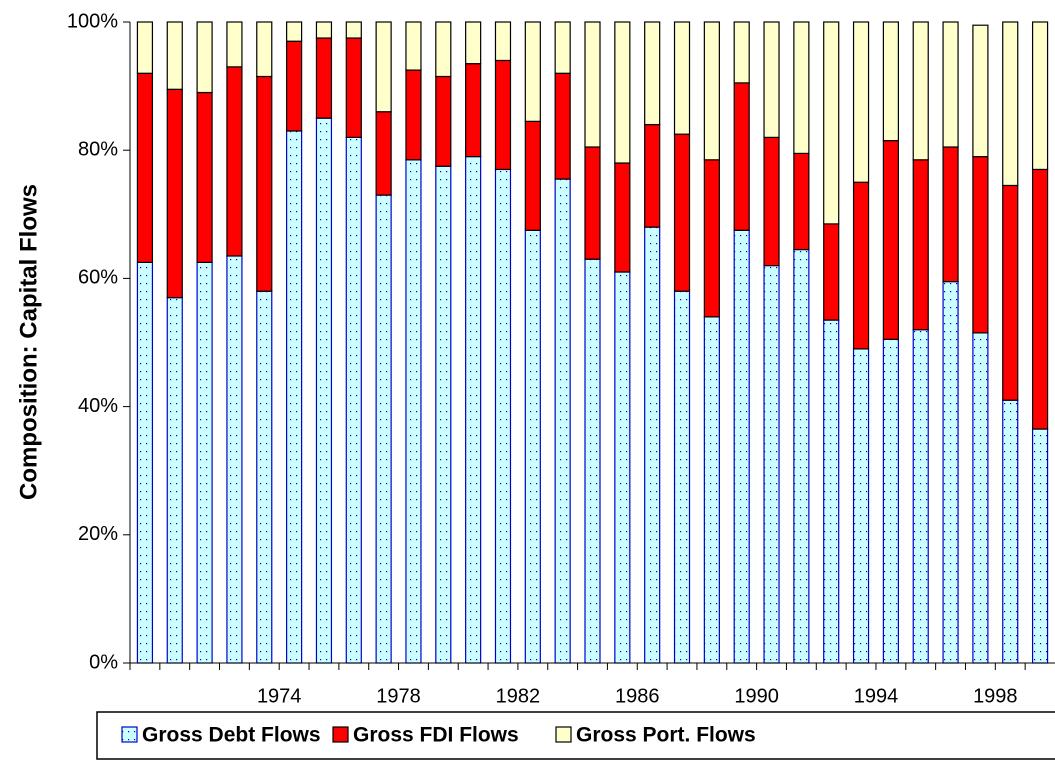 This screenshot has width=1055, height=784. What do you see at coordinates (637, 696) in the screenshot?
I see `x-tick-label: 1986` at bounding box center [637, 696].